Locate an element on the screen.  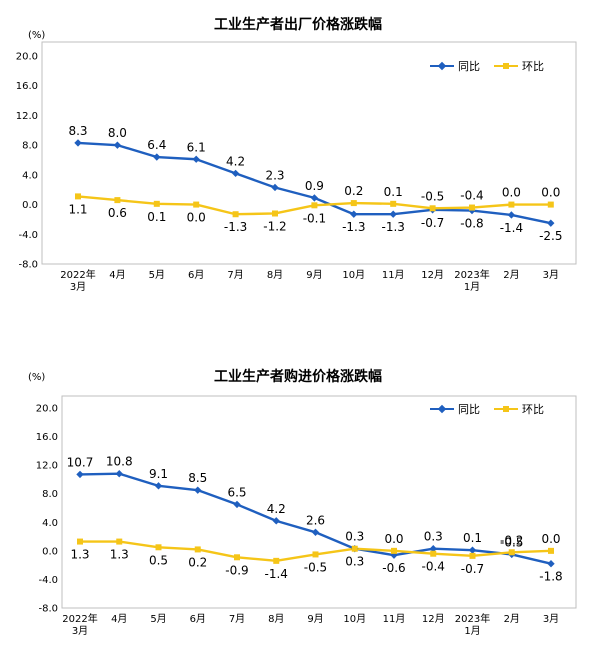
data-label-series1: 9.1 is located at coordinates (158, 474).